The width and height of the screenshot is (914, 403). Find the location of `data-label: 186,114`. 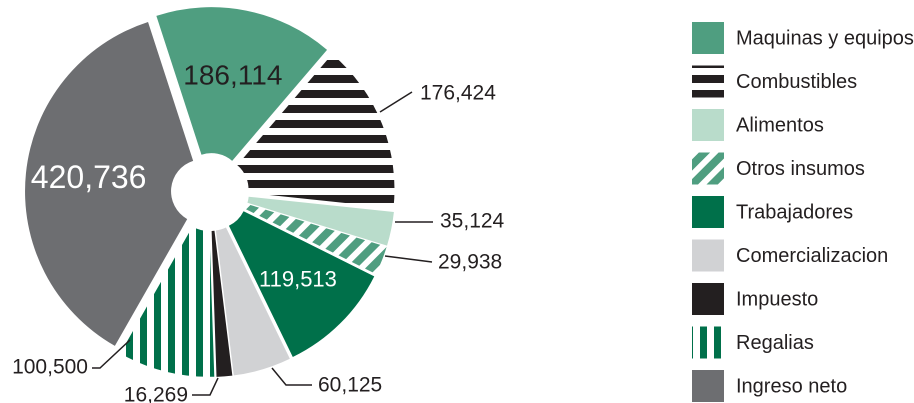

data-label: 186,114 is located at coordinates (232, 75).